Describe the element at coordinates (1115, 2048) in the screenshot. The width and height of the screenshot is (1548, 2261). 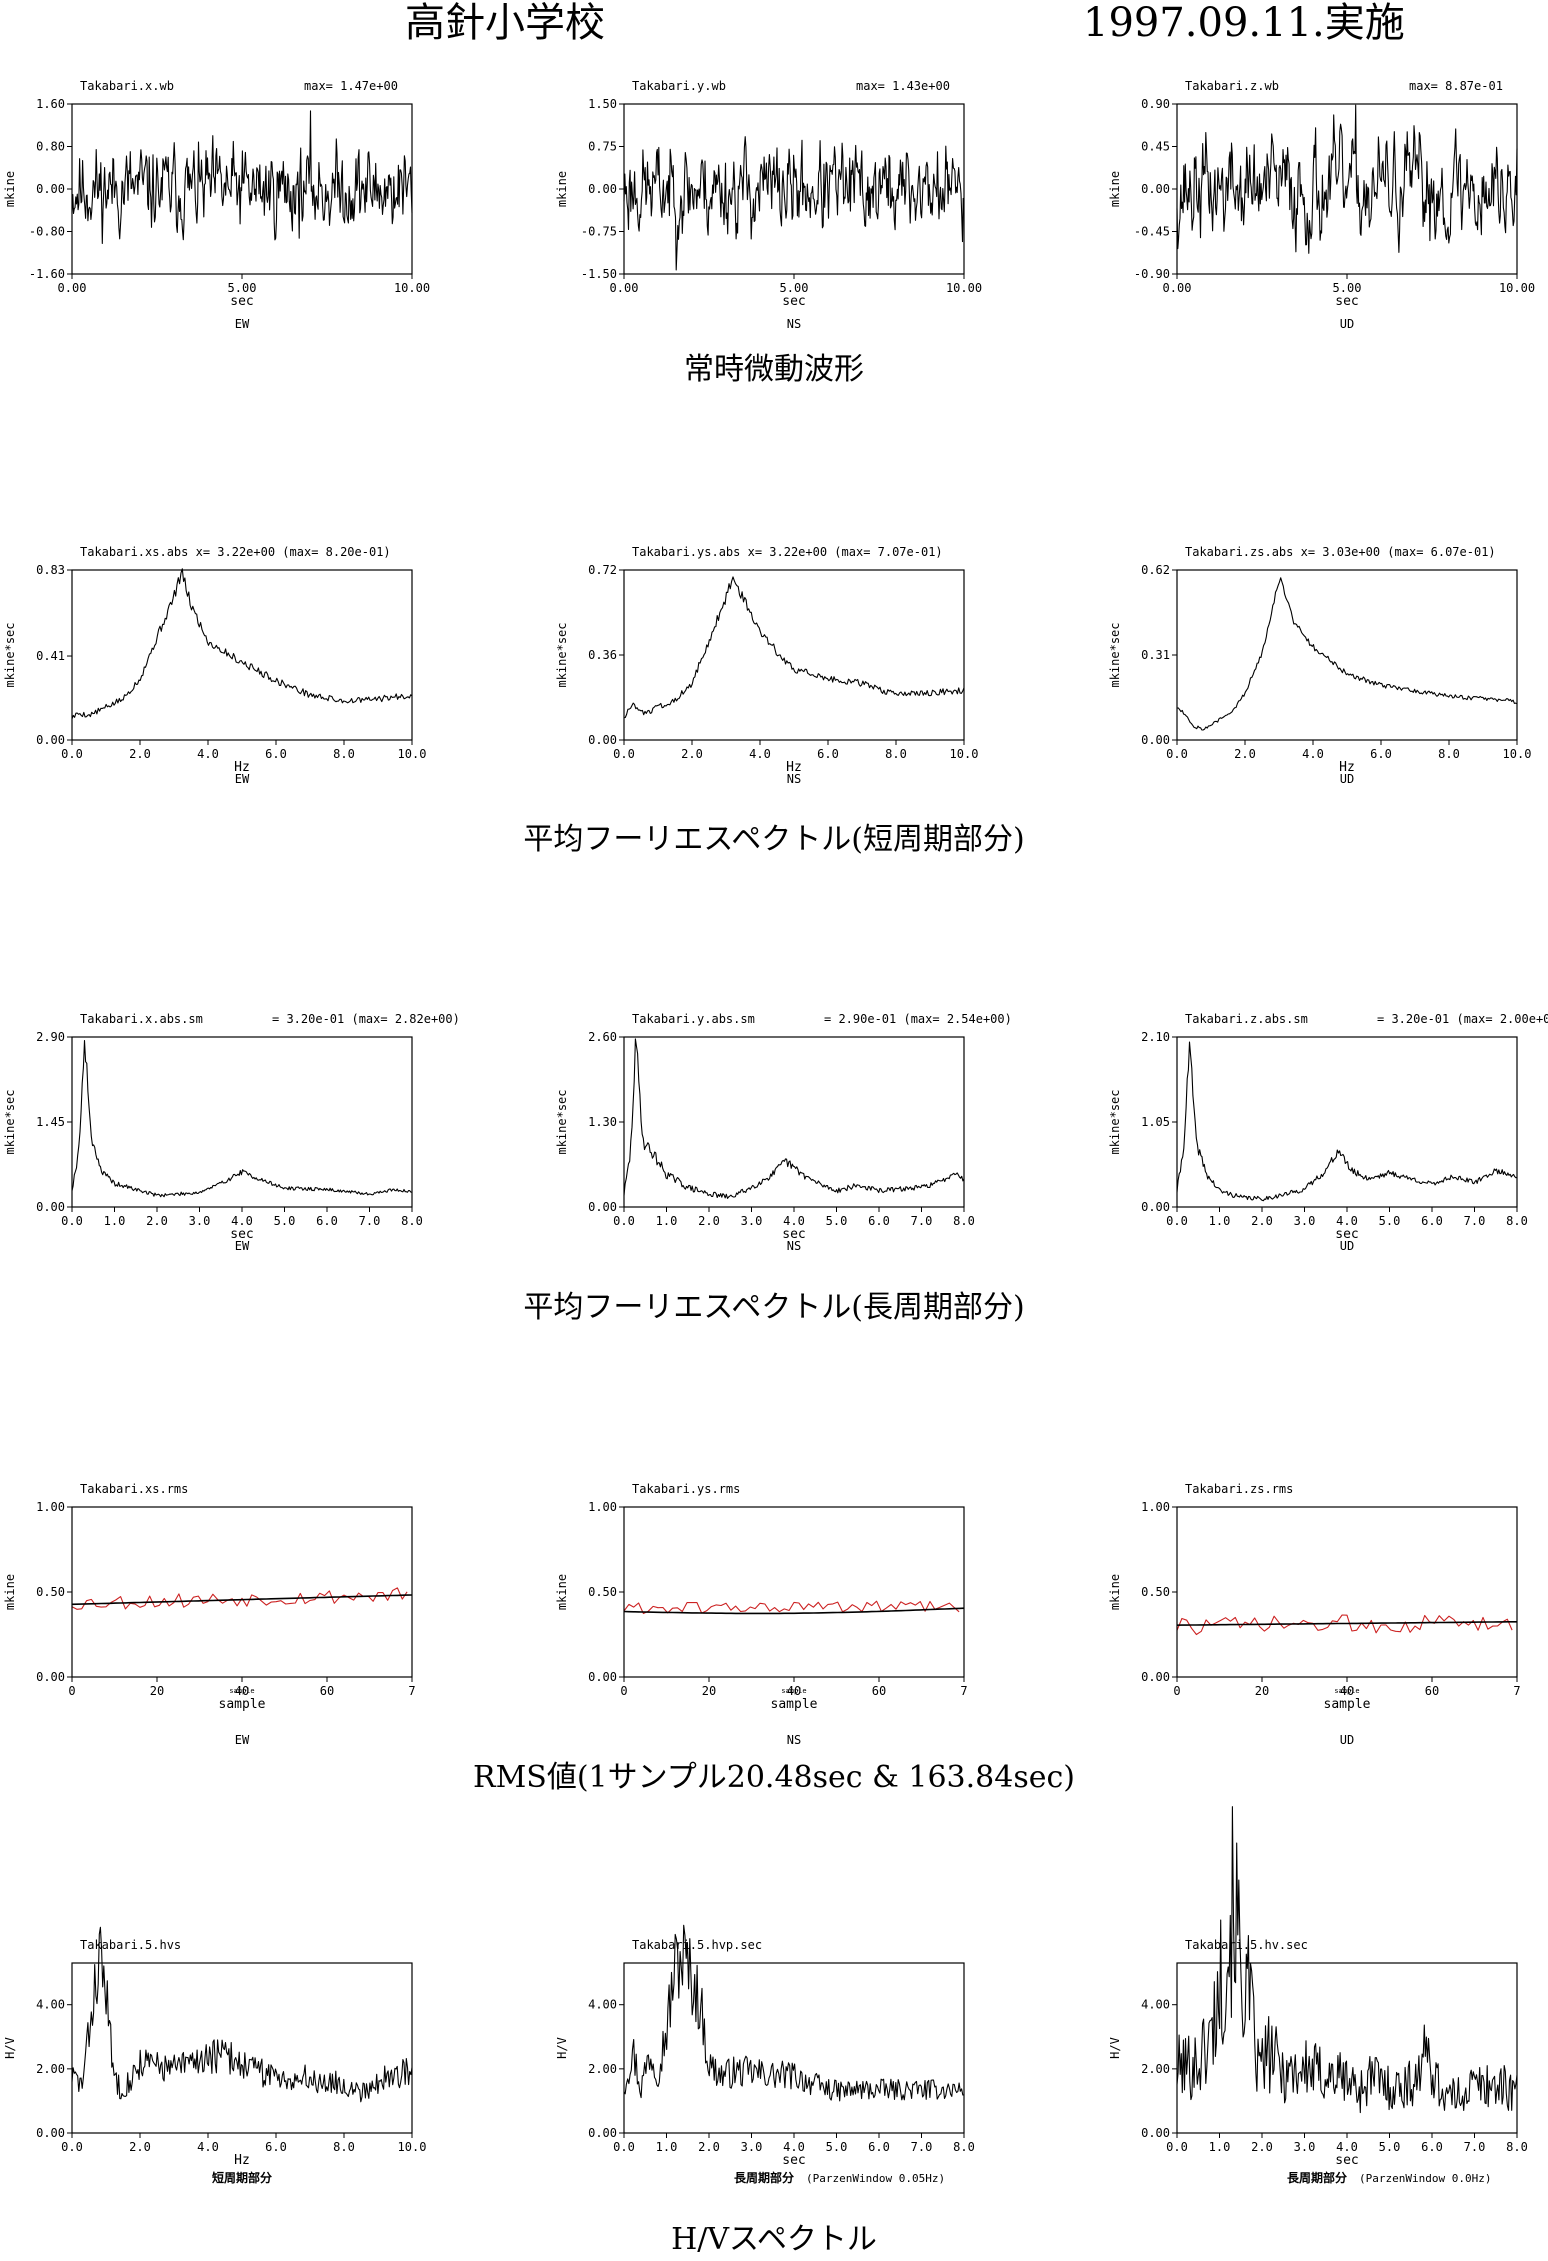
I see `y-axis-label: H/V` at that location.